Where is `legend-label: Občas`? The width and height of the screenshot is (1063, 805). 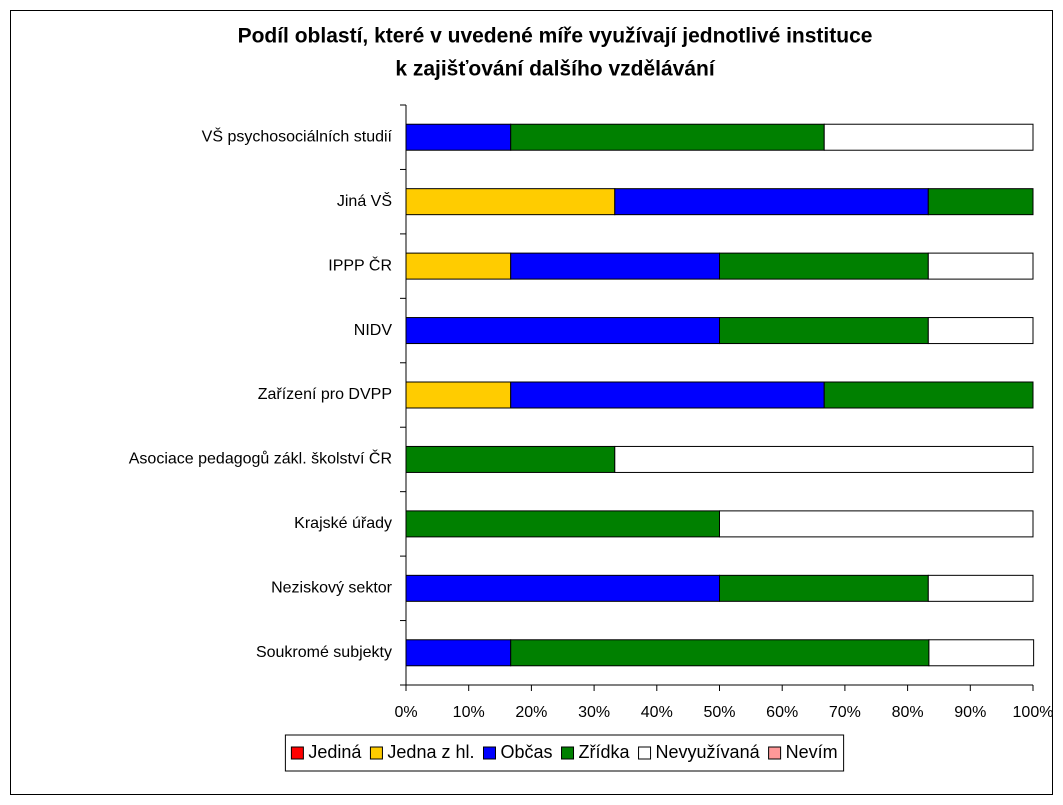 legend-label: Občas is located at coordinates (526, 752).